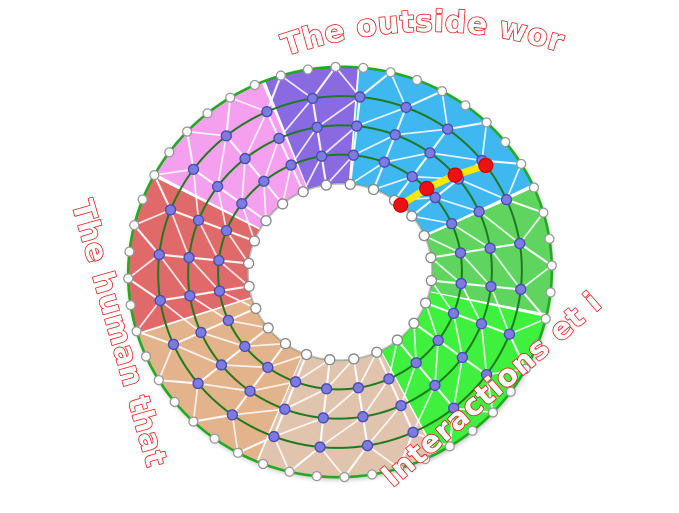 The height and width of the screenshot is (513, 679). Describe the element at coordinates (220, 380) in the screenshot. I see `sector-tan-dark` at that location.